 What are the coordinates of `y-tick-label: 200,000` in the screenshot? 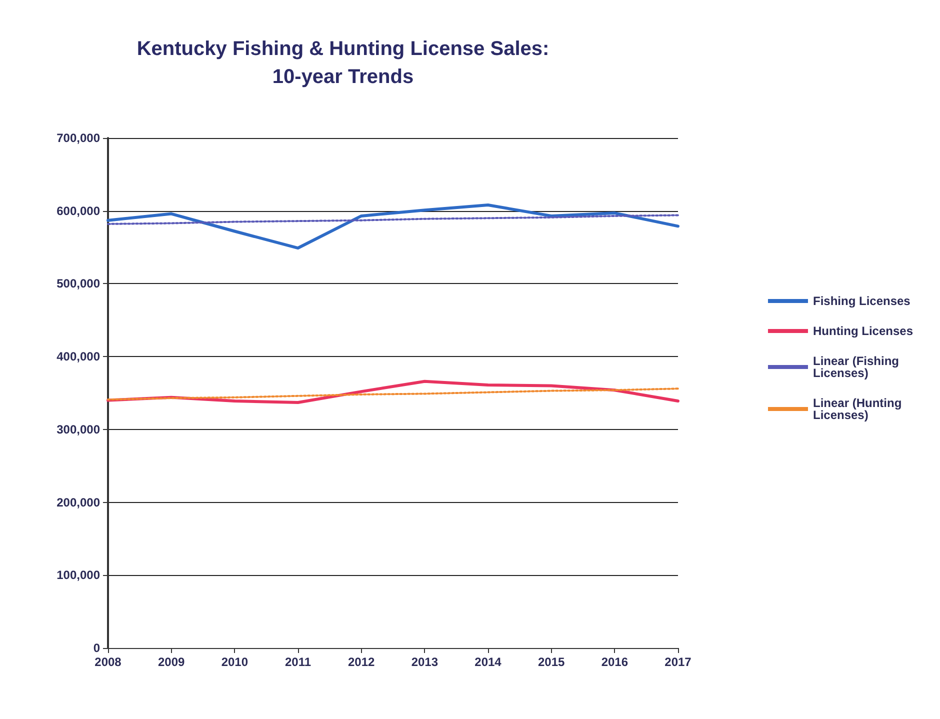 It's located at (78, 502).